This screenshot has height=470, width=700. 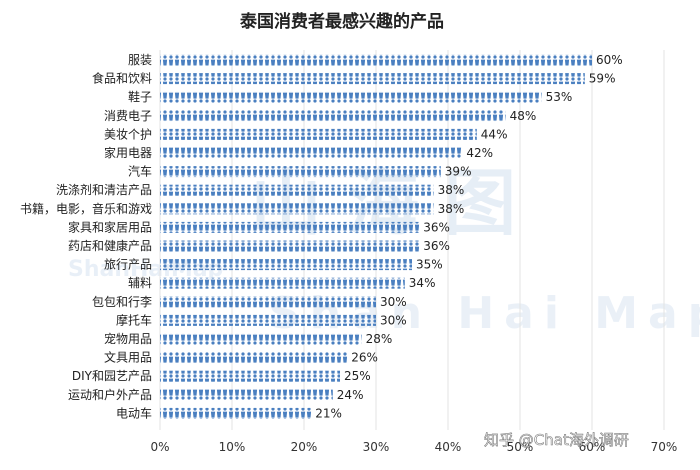 What do you see at coordinates (110, 245) in the screenshot?
I see `category-label: 药店和健康产品` at bounding box center [110, 245].